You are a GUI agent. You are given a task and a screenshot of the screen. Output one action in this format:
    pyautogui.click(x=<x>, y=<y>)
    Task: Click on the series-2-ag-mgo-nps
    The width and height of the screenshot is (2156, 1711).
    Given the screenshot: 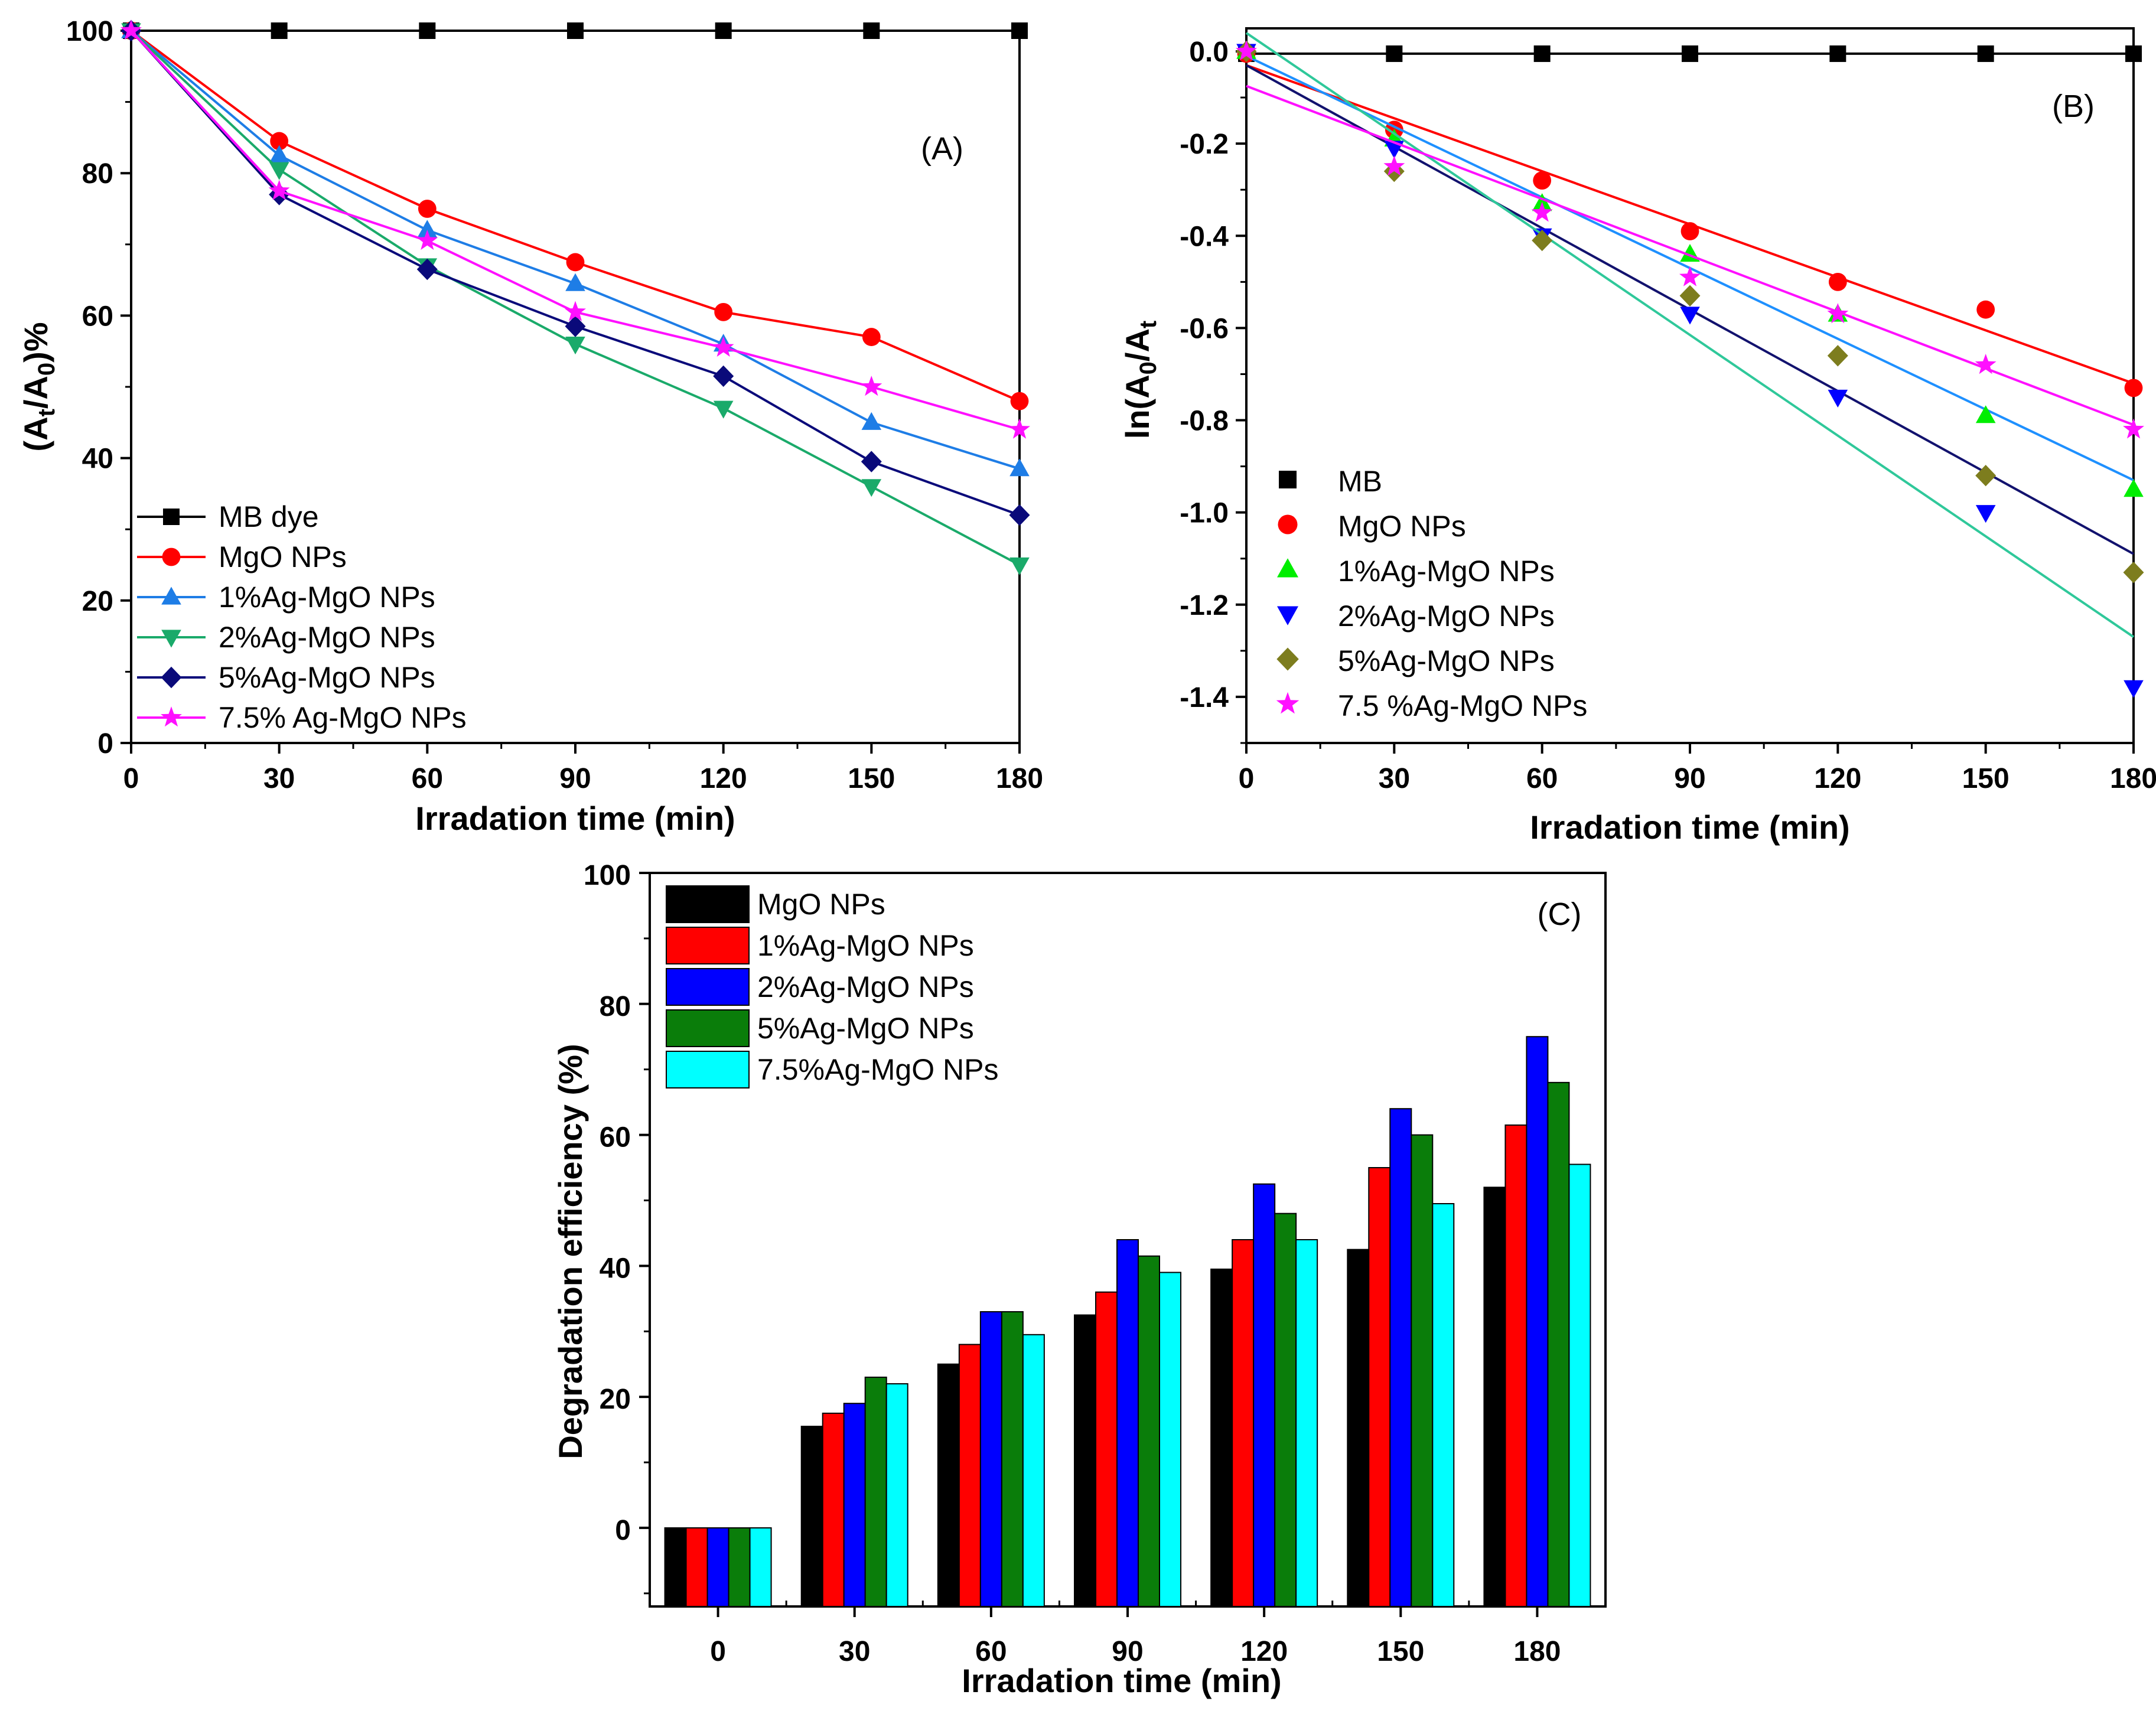 What is the action you would take?
    pyautogui.click(x=575, y=299)
    